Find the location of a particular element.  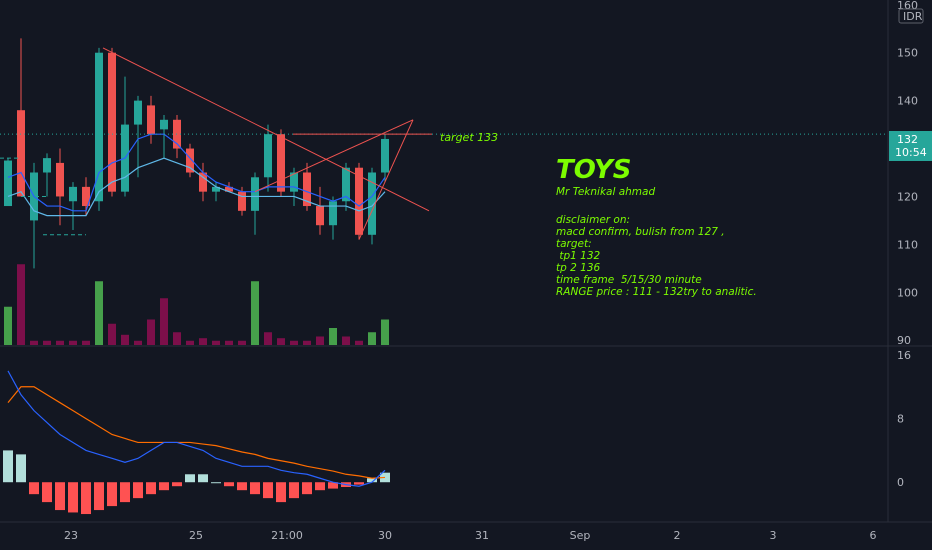

fast-moving-average-line is located at coordinates (196, 172).